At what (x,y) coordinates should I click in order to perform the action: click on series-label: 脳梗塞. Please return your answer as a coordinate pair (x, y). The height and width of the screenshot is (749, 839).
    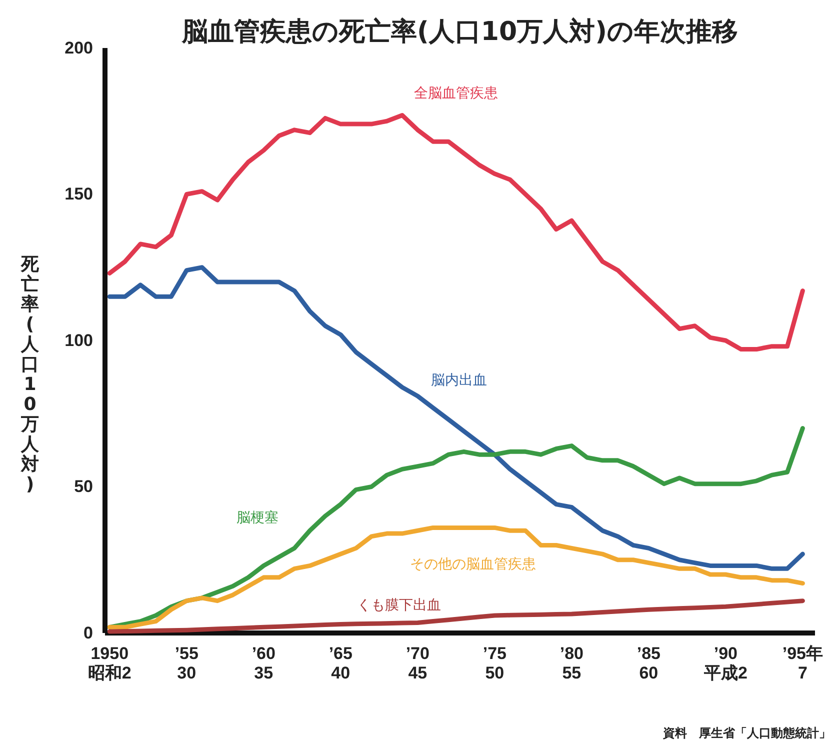
    Looking at the image, I should click on (257, 518).